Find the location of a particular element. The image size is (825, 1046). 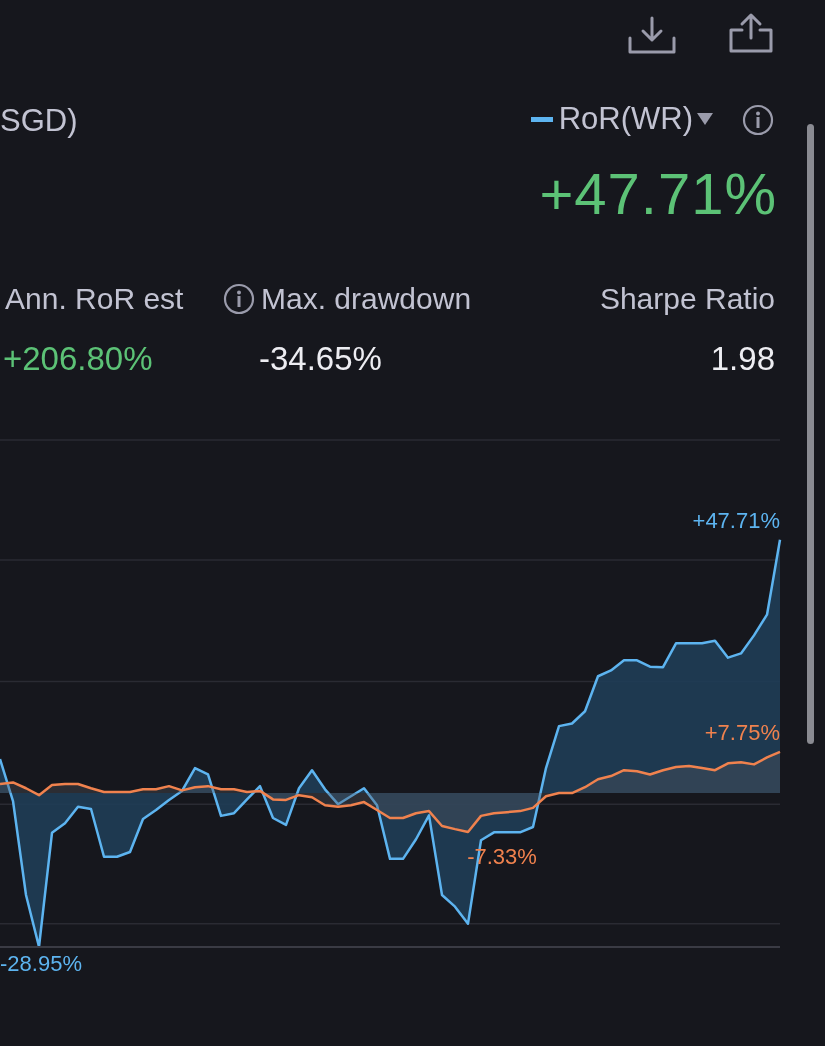

legend-label: RoR(WR) is located at coordinates (625, 119).